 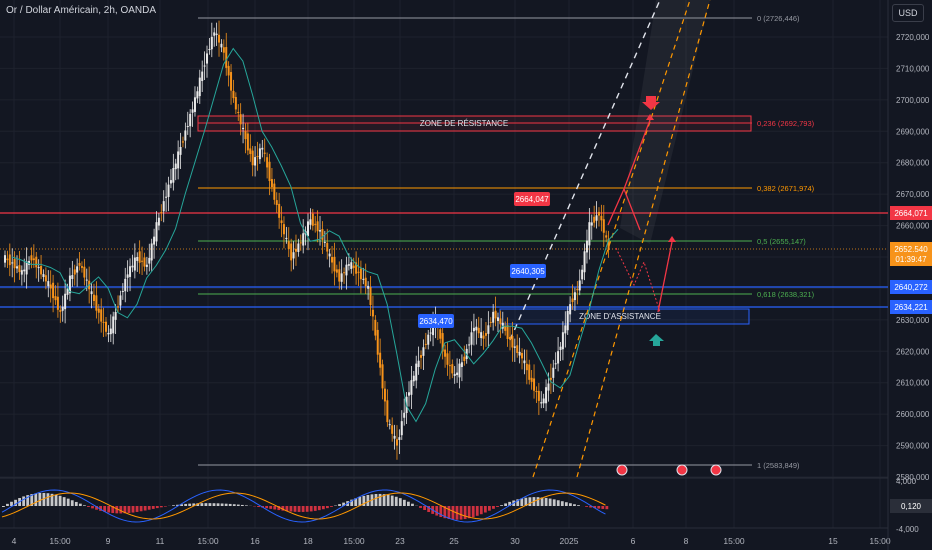 I want to click on price-tick: 2580,000, so click(x=913, y=477).